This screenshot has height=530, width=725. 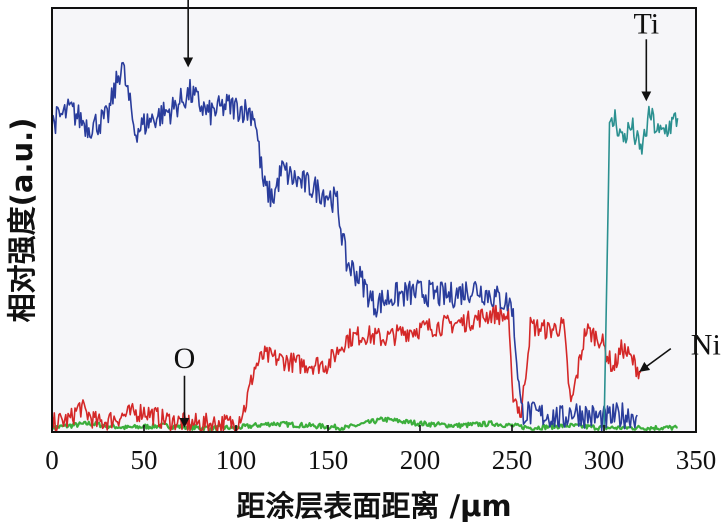 I want to click on x-tick-label: 150, so click(x=328, y=460).